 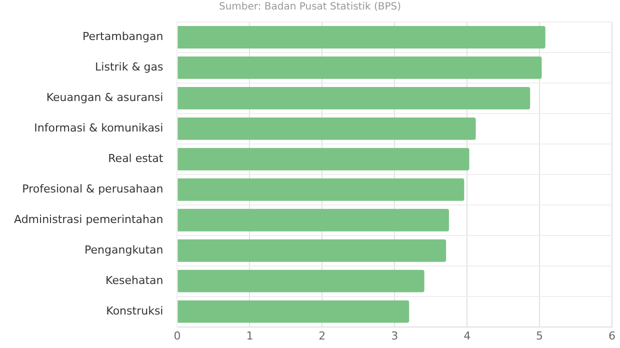 What do you see at coordinates (467, 335) in the screenshot?
I see `x-tick-label: 4` at bounding box center [467, 335].